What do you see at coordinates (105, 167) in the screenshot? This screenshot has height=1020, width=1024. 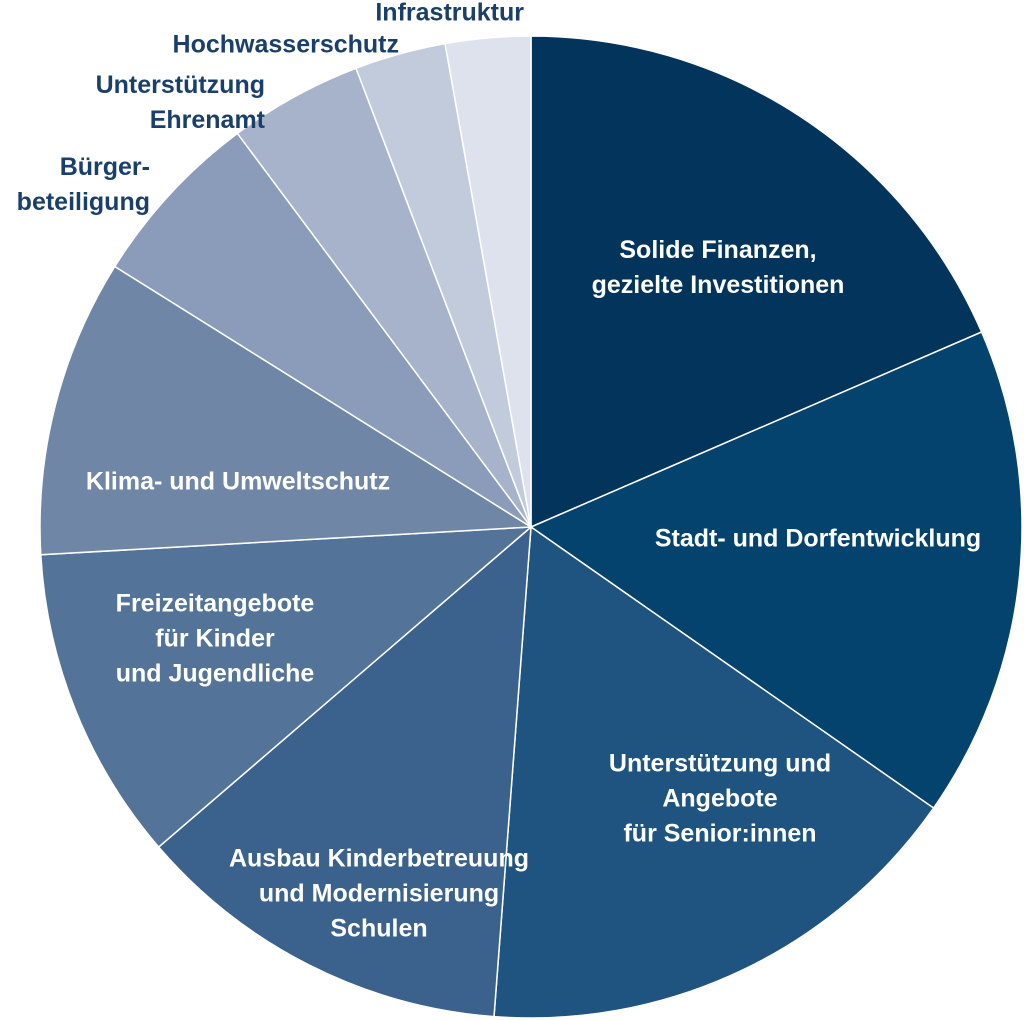 I see `slice-label-line: Bürger-` at bounding box center [105, 167].